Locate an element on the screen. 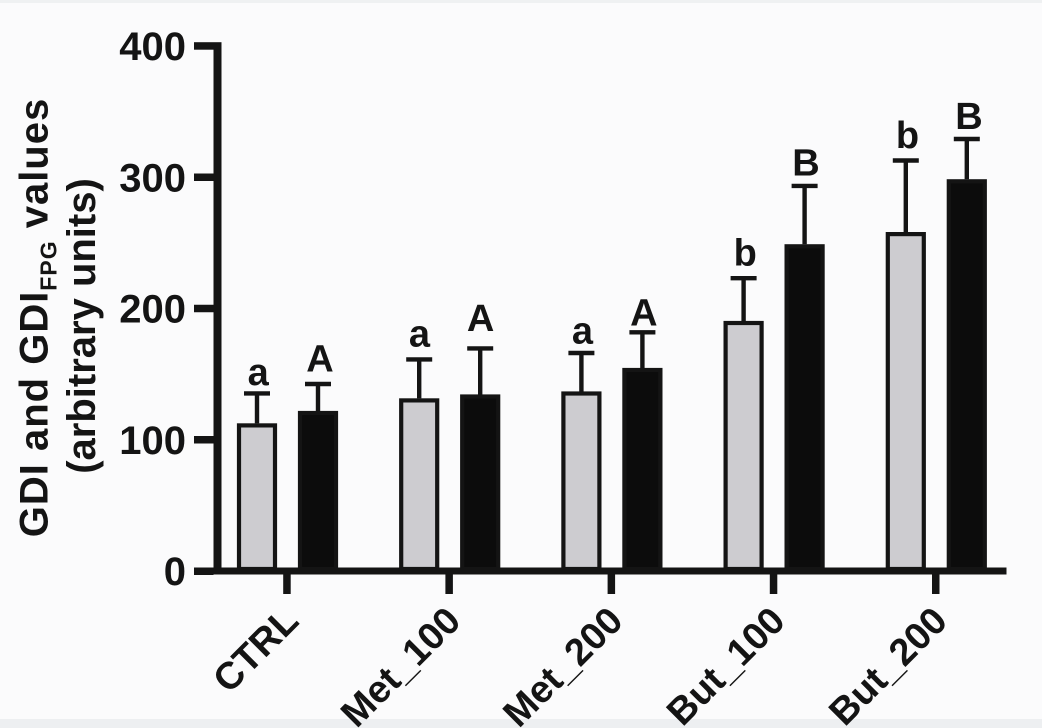 The image size is (1042, 728). svg-text: 400 is located at coordinates (152, 47).